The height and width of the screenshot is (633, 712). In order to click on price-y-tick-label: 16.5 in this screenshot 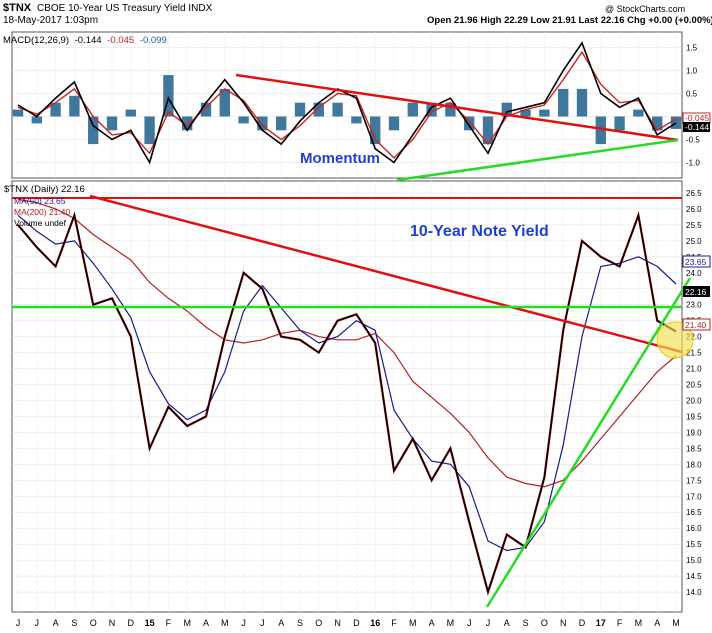, I will do `click(694, 512)`.